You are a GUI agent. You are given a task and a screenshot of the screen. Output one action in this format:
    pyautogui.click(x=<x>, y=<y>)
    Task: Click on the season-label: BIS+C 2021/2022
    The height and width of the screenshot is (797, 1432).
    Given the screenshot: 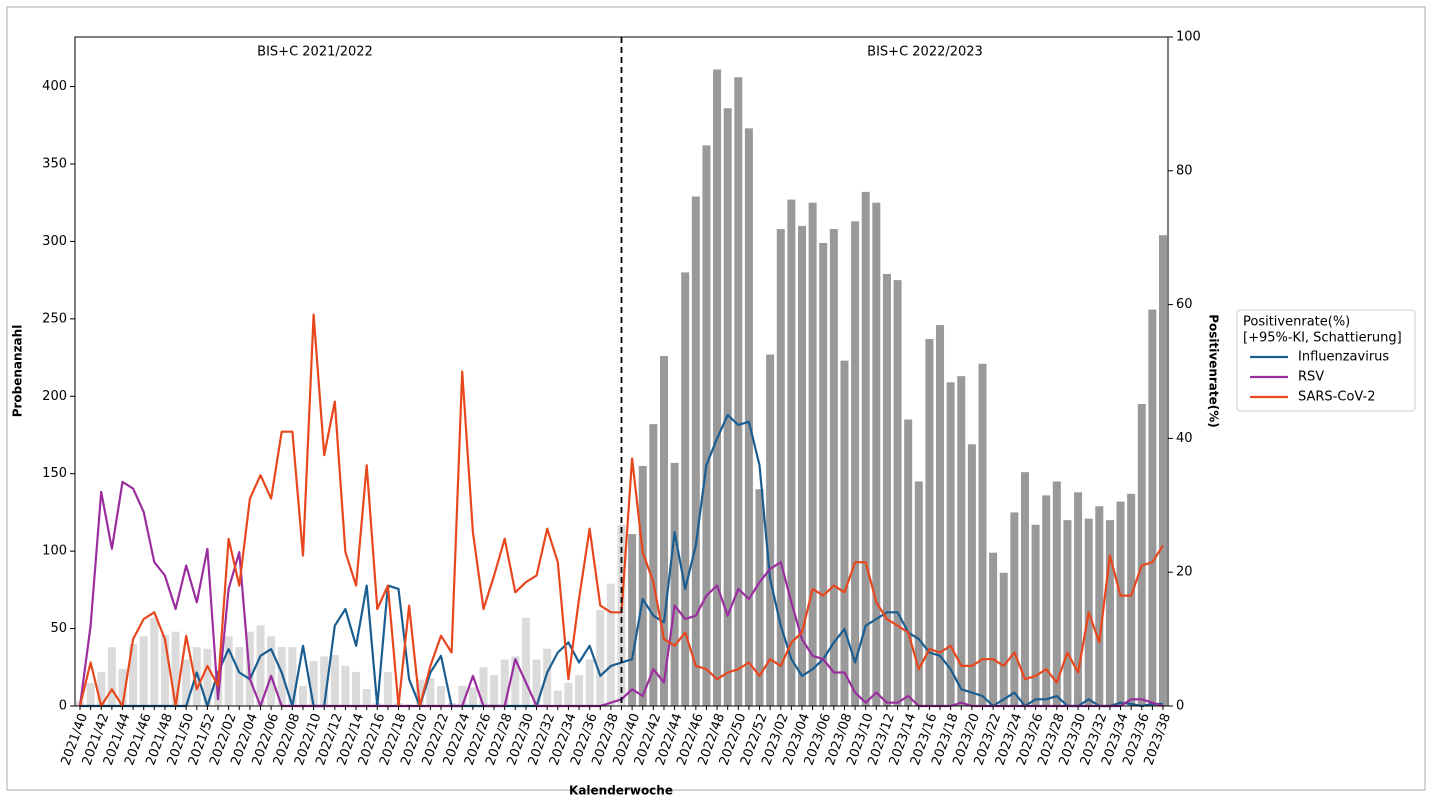 What is the action you would take?
    pyautogui.click(x=315, y=52)
    